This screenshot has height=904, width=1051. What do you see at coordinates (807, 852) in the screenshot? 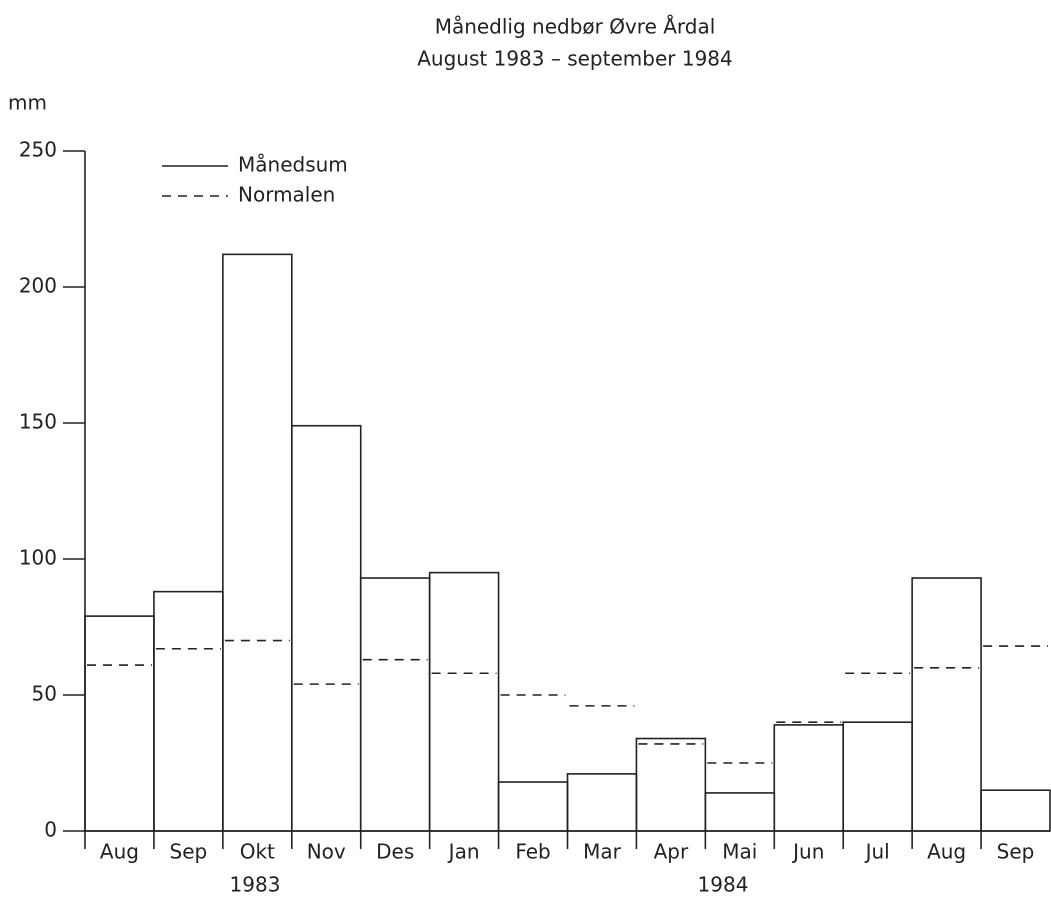
I see `x-tick-label: Jun` at bounding box center [807, 852].